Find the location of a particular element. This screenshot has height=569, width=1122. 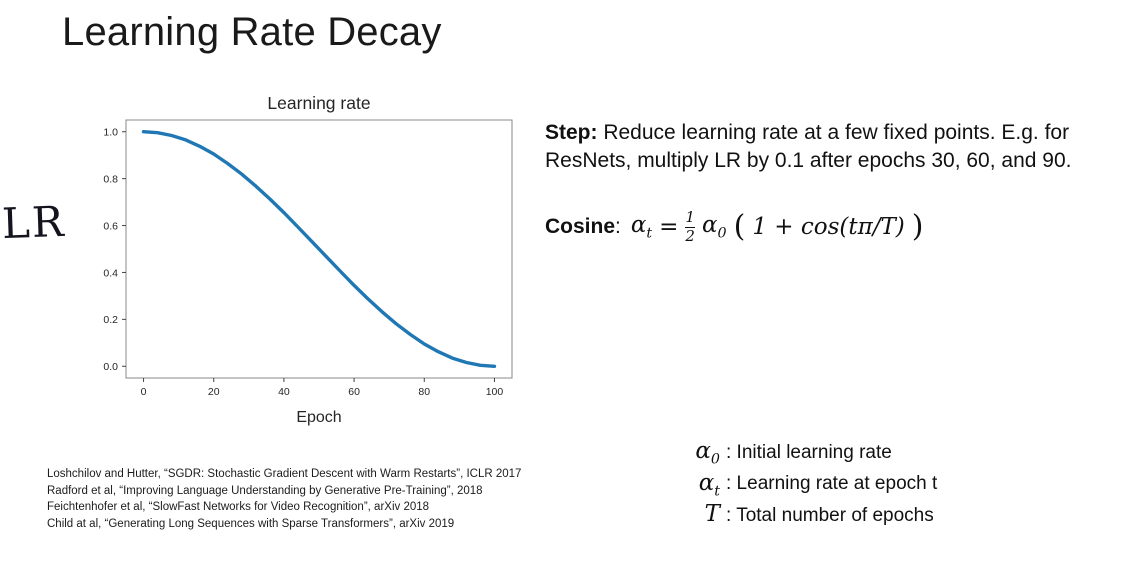

cosine-line: Cosine: αt = 1 2 α0 ( 1 + cos(tπ/T) ) is located at coordinates (734, 226).